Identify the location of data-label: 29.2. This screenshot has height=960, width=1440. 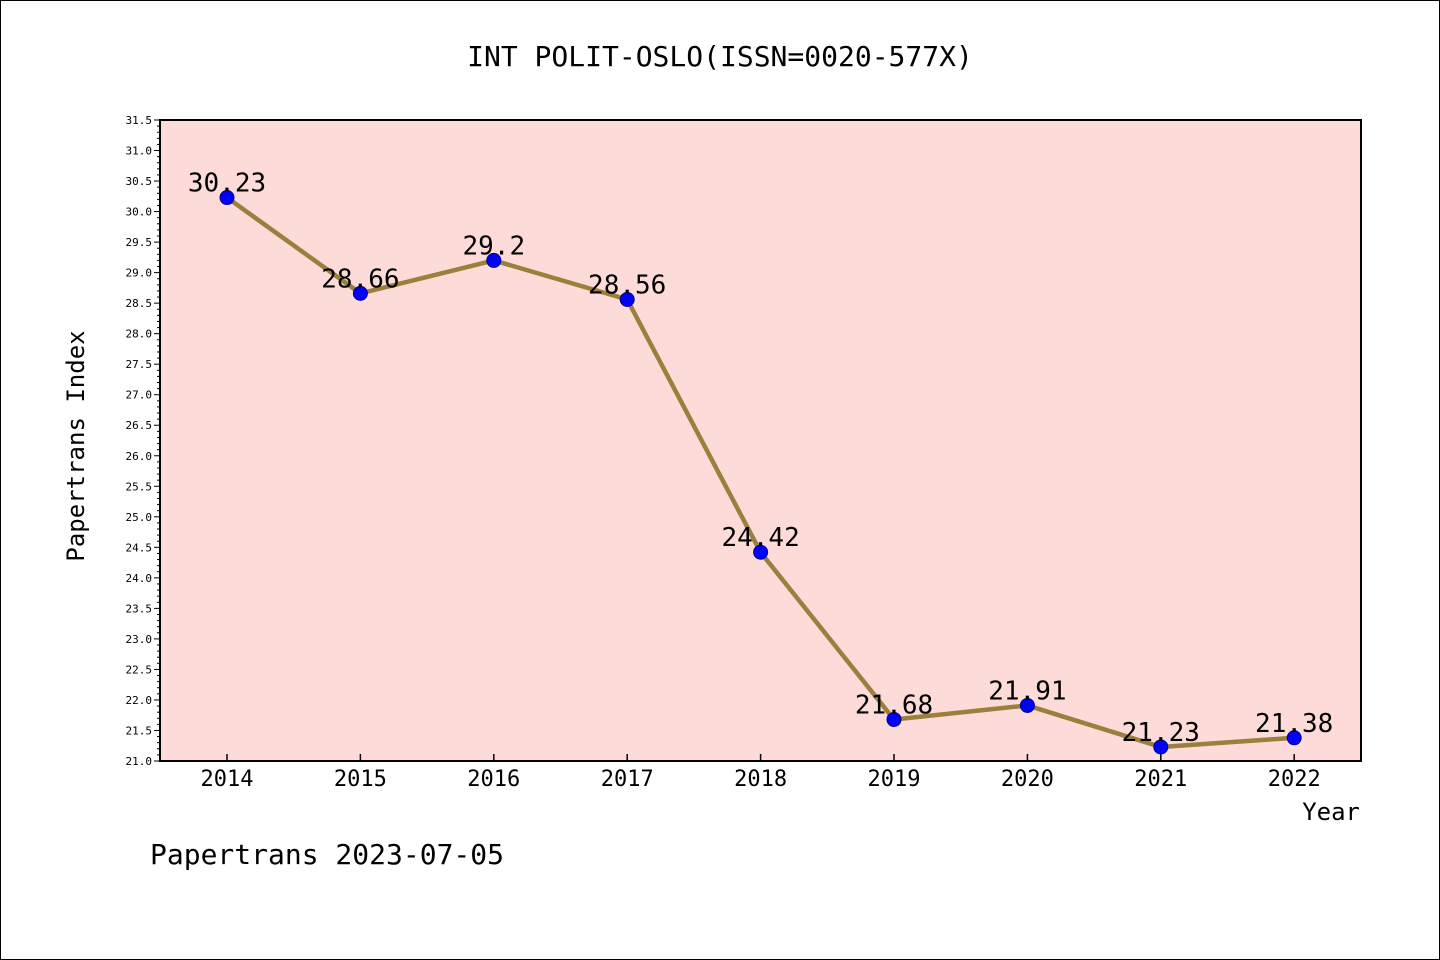
(493, 246).